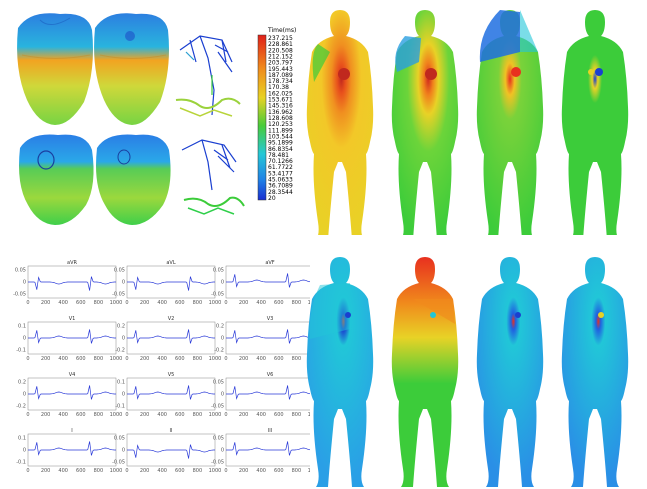  I want to click on colorbar-tick-label: 136.962, so click(280, 112).